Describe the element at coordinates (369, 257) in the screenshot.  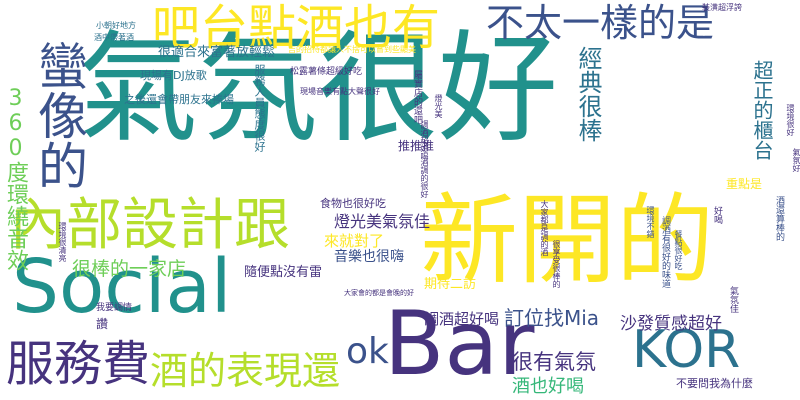
I see `word: 音樂也很嗨` at that location.